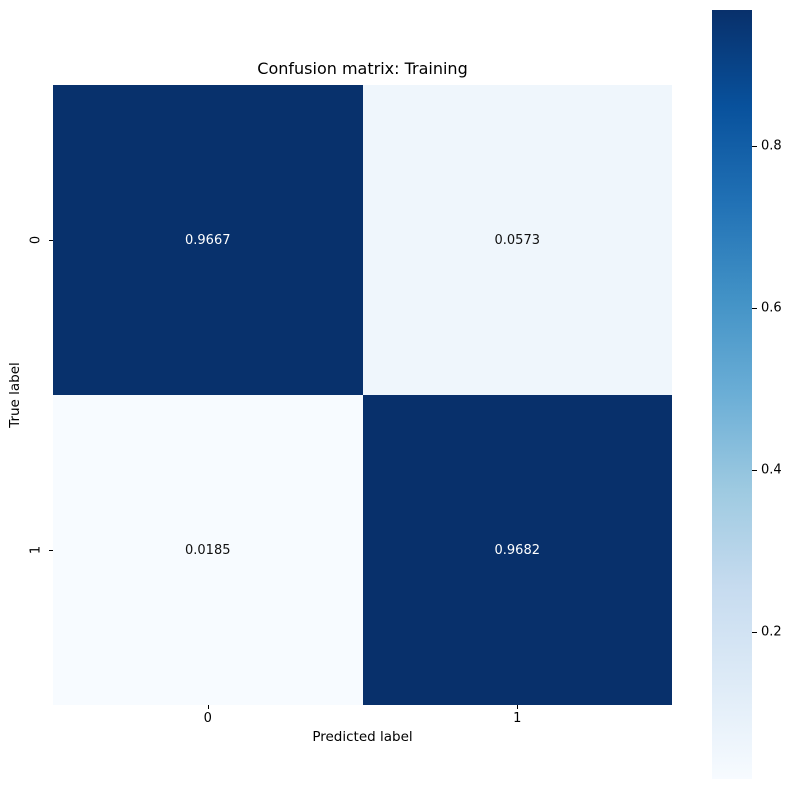 The image size is (792, 790). What do you see at coordinates (362, 68) in the screenshot?
I see `chart-title: Confusion matrix: Training` at bounding box center [362, 68].